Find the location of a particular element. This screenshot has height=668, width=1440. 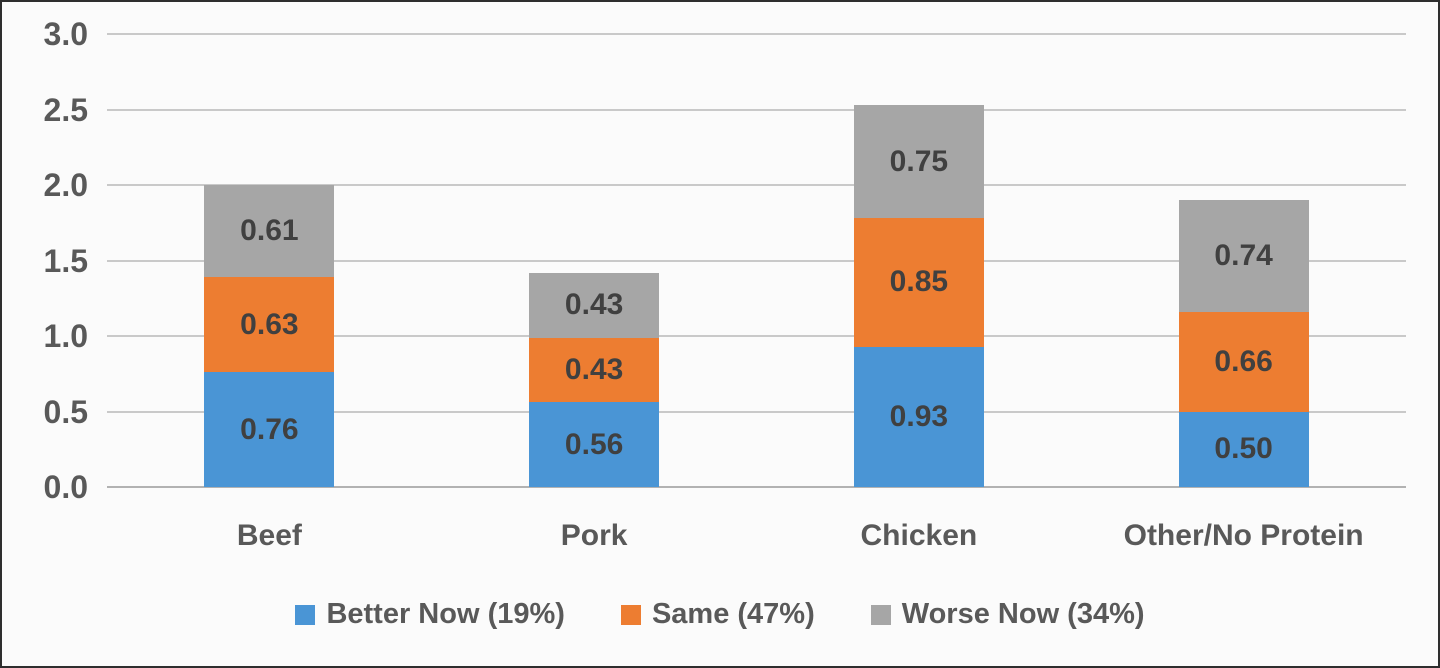

gridline-y-1.5 is located at coordinates (756, 260).